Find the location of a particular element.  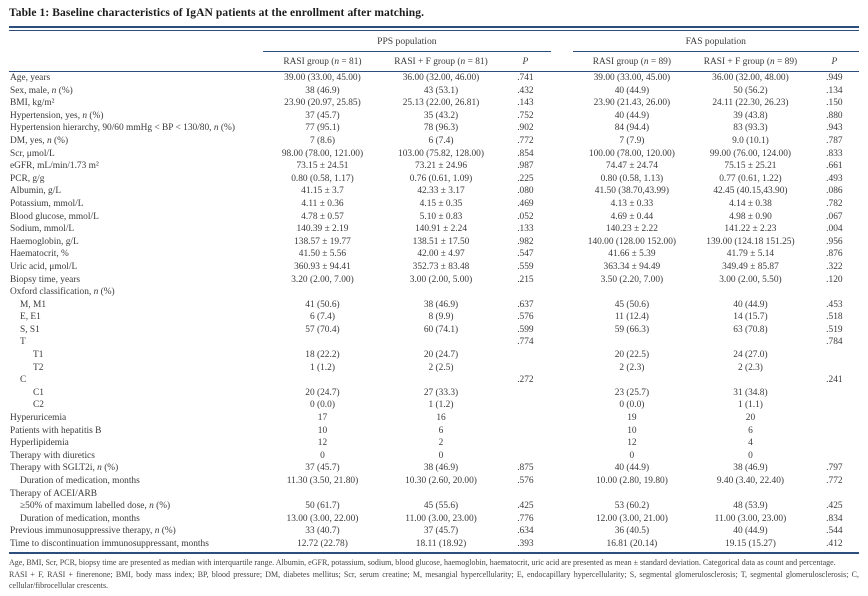

cell: .086 is located at coordinates (834, 191).